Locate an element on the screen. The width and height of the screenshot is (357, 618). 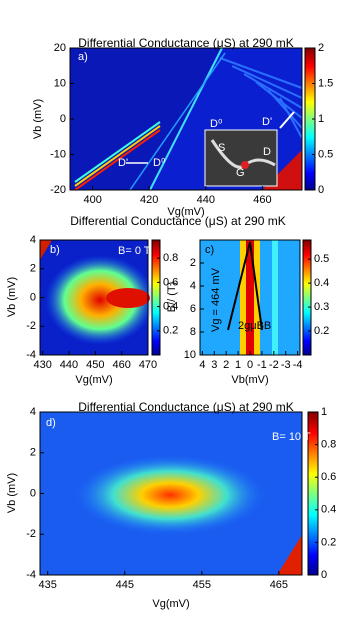
y-tick-label: -20 is located at coordinates (58, 190).